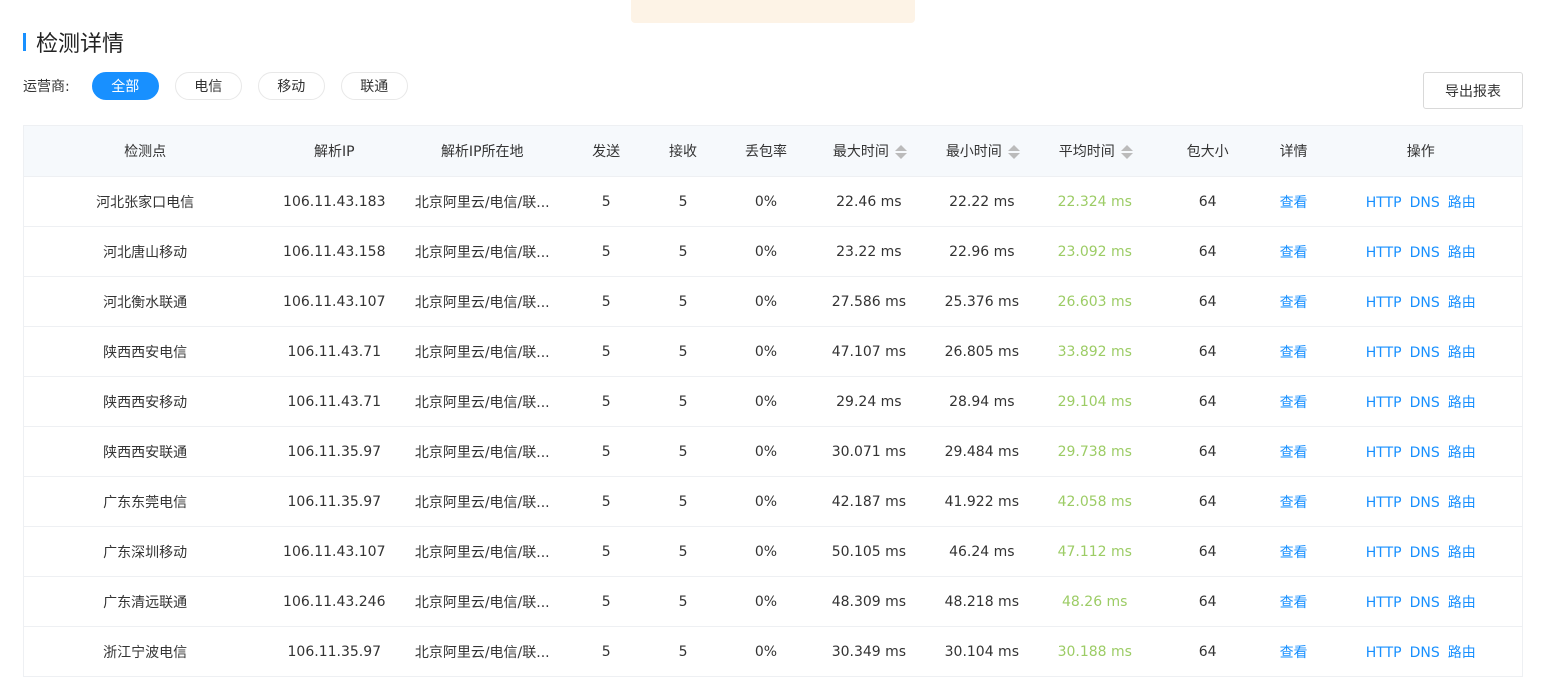 The width and height of the screenshot is (1567, 677). What do you see at coordinates (125, 86) in the screenshot?
I see `filter-all: 全部` at bounding box center [125, 86].